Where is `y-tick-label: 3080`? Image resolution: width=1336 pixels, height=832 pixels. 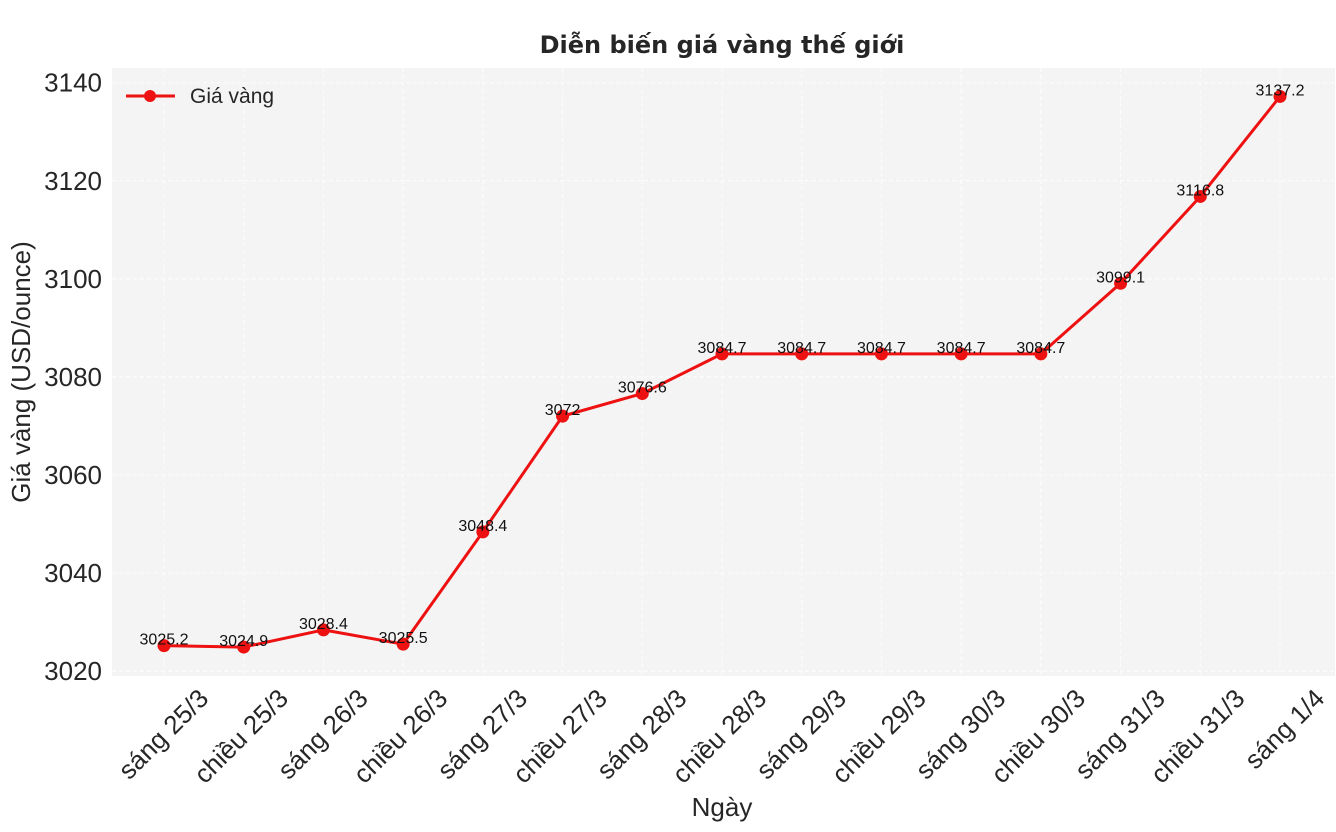 y-tick-label: 3080 is located at coordinates (73, 377).